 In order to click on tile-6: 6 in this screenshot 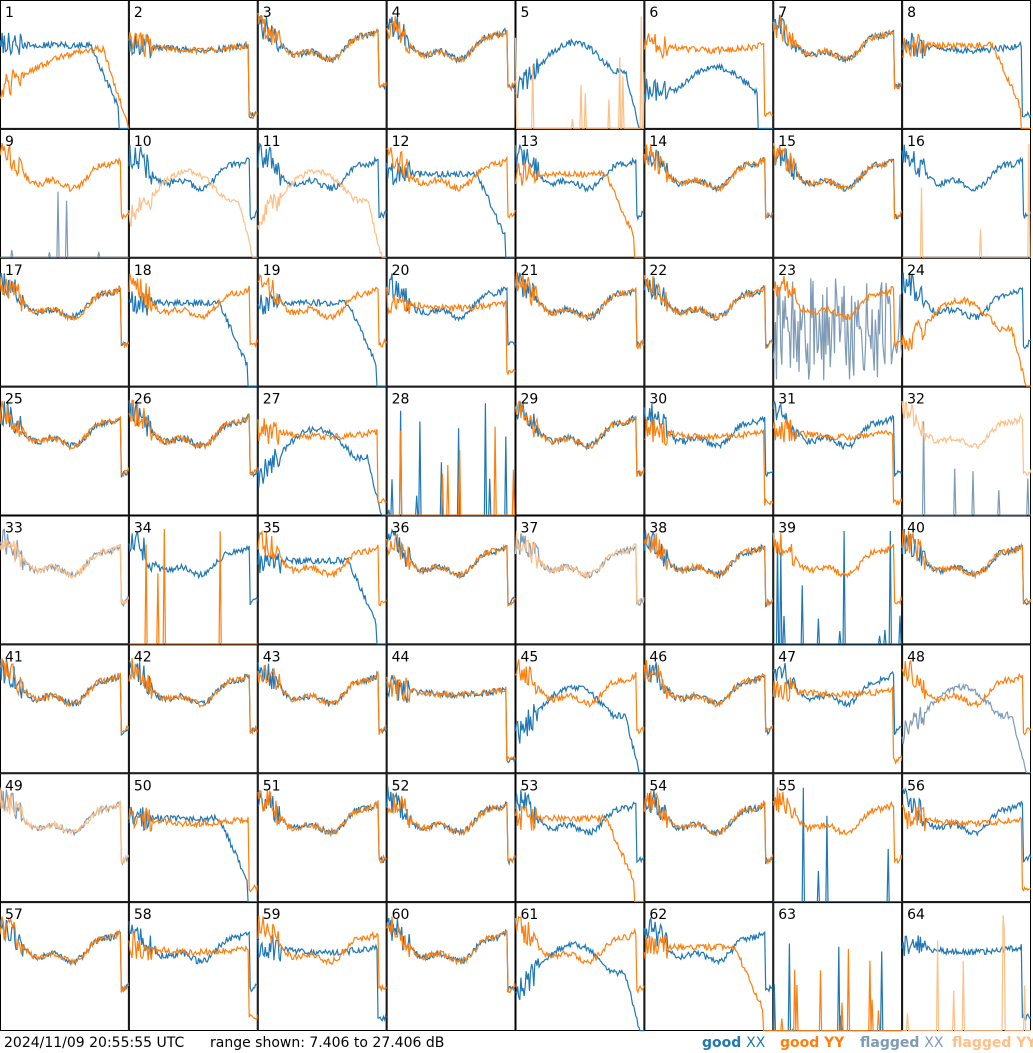, I will do `click(708, 65)`.